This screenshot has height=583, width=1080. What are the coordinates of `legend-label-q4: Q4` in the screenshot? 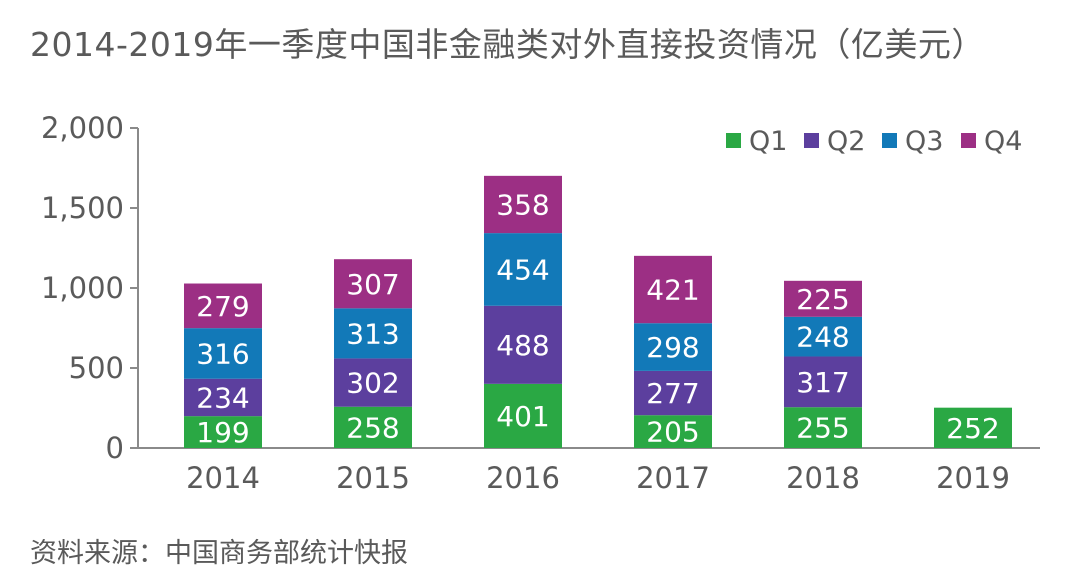 It's located at (1003, 141).